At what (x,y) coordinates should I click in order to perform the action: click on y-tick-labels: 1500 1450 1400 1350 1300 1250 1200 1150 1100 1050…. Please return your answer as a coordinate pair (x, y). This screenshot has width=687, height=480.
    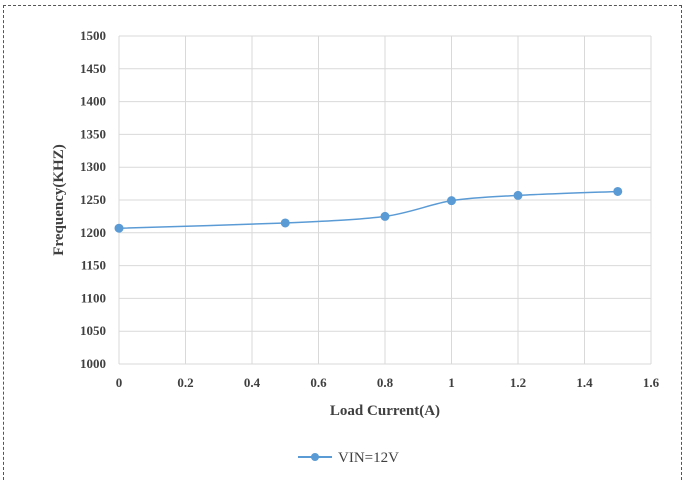
    Looking at the image, I should click on (93, 199).